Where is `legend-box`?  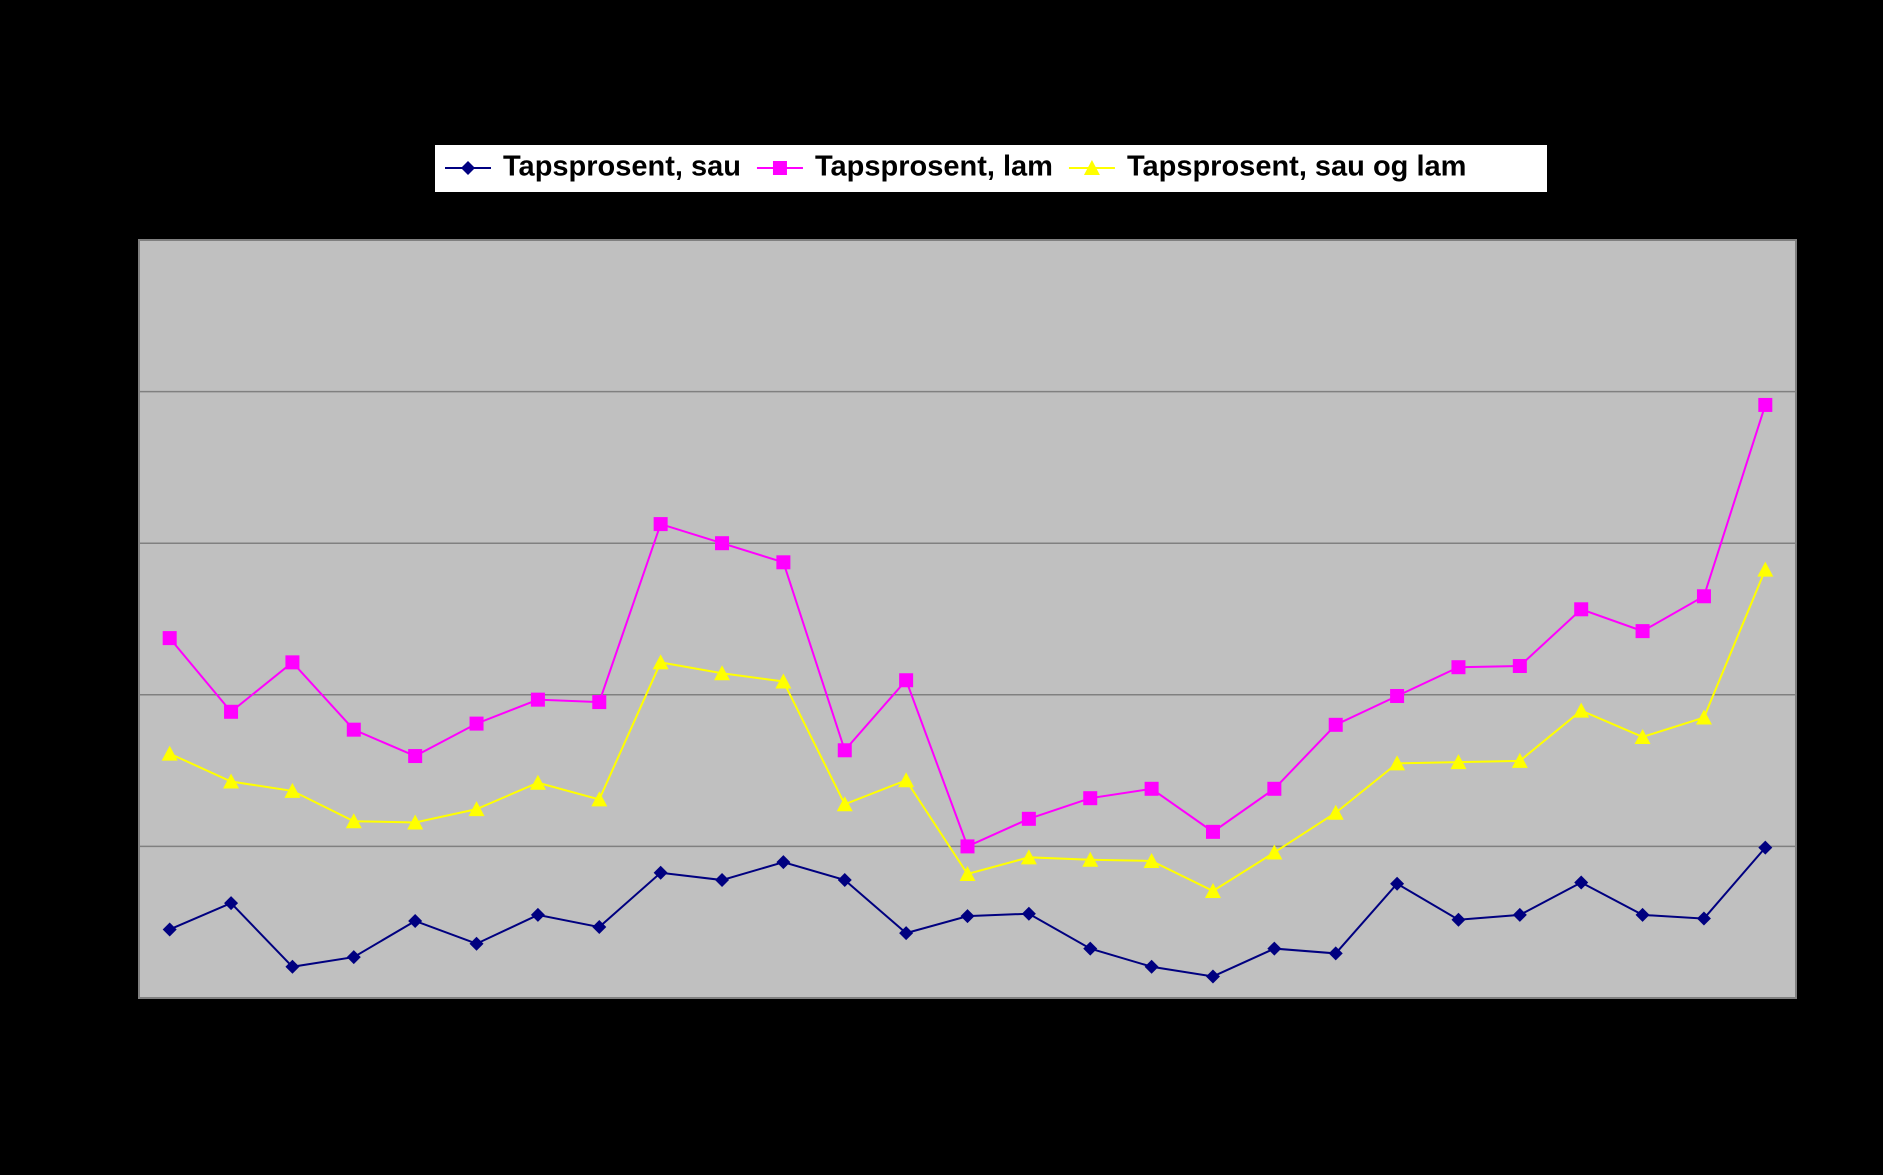
legend-box is located at coordinates (991, 168).